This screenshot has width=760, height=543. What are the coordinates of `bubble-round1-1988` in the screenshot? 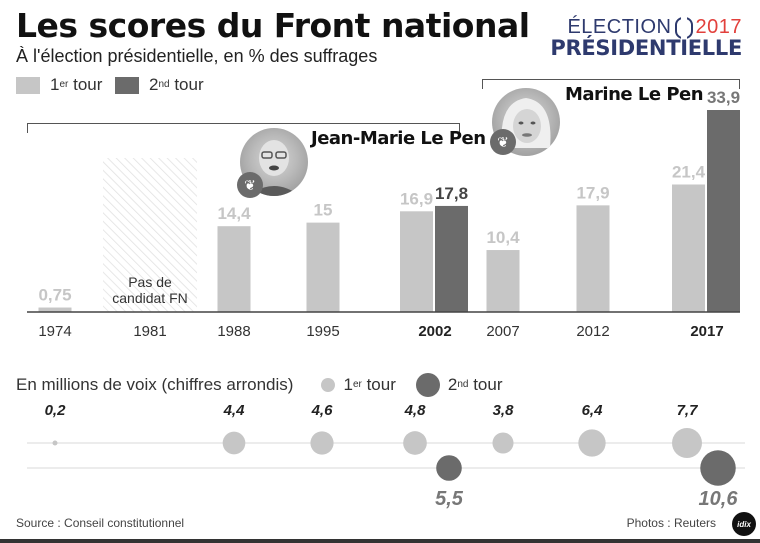 It's located at (234, 443).